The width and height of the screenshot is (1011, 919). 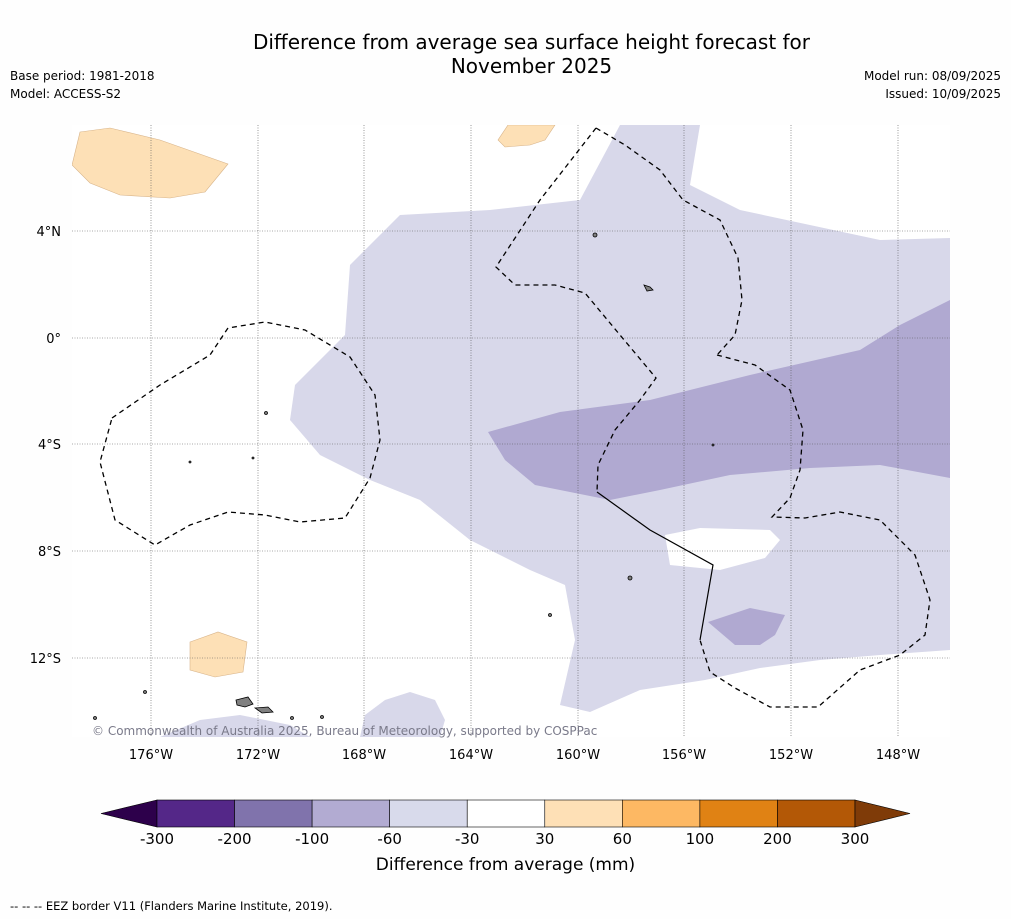 What do you see at coordinates (505, 865) in the screenshot?
I see `colorbar-label: Difference from average (mm)` at bounding box center [505, 865].